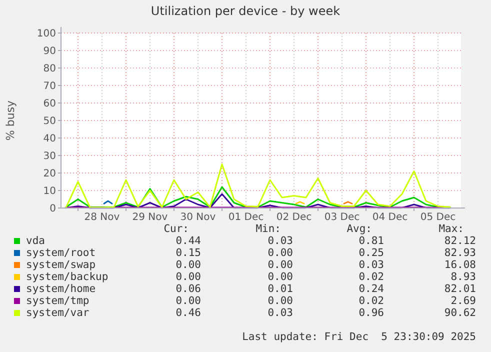 The width and height of the screenshot is (491, 352). Describe the element at coordinates (46, 34) in the screenshot. I see `y-tick-label: 100` at that location.